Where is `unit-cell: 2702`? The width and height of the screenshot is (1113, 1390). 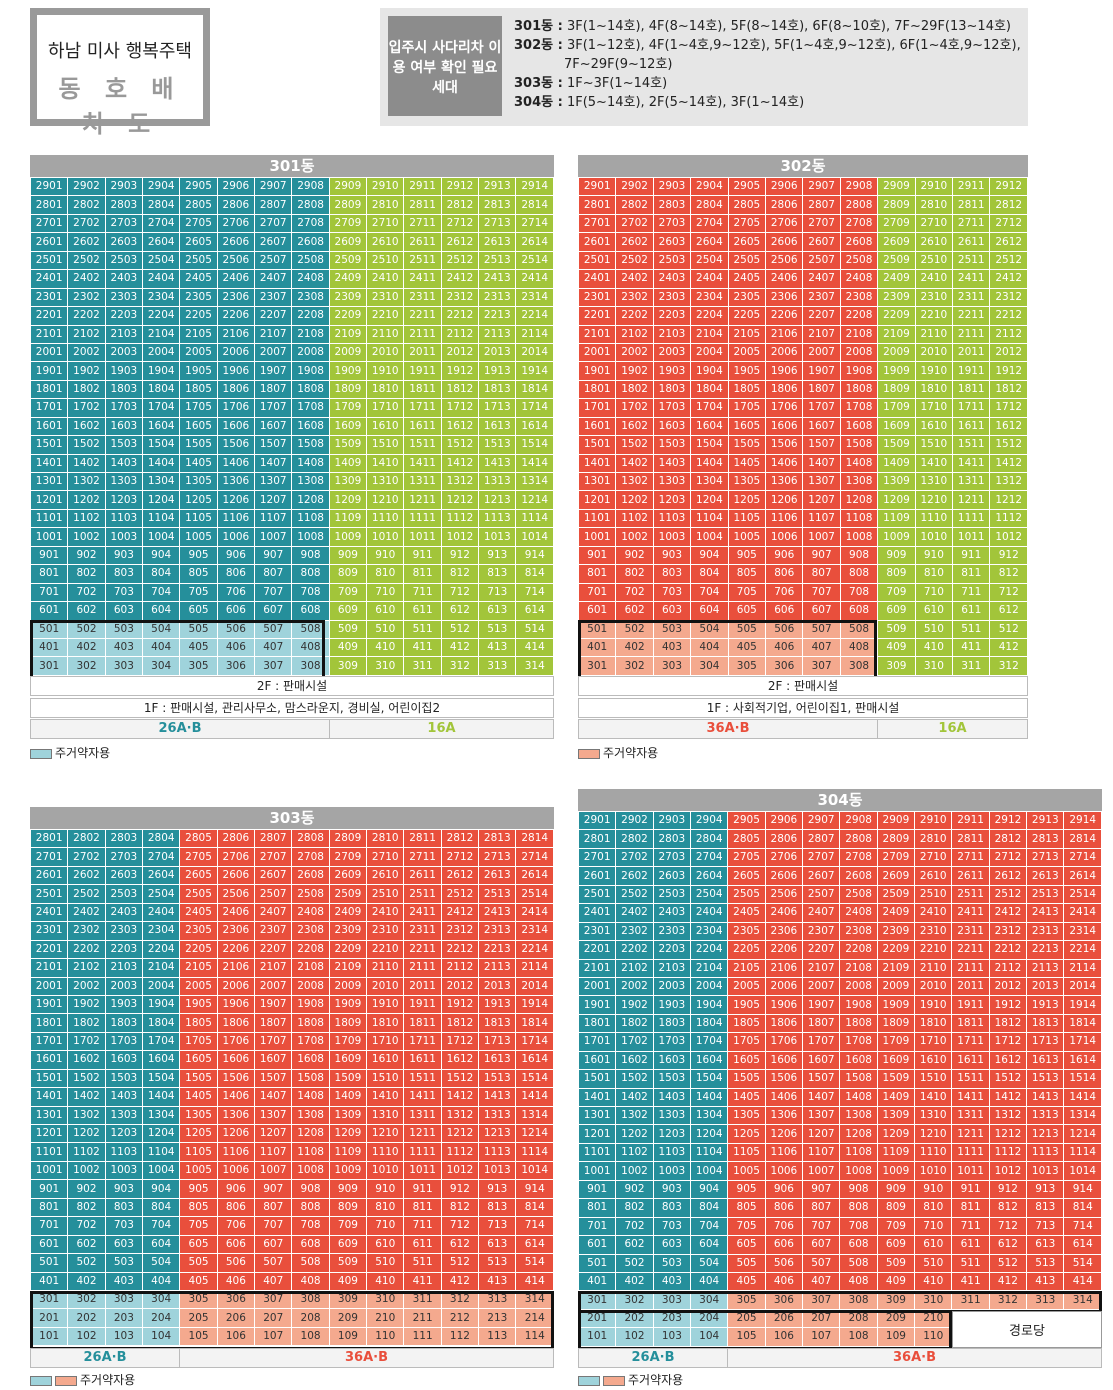 unit-cell: 2702 is located at coordinates (86, 223).